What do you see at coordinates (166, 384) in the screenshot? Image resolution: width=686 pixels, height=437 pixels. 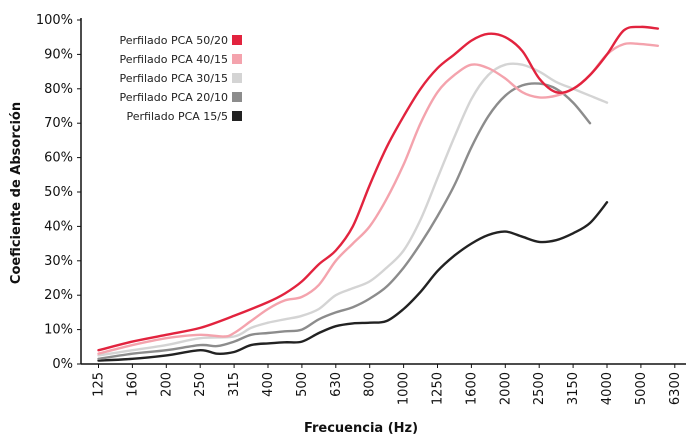 I see `x-tick-label: 200` at bounding box center [166, 384].